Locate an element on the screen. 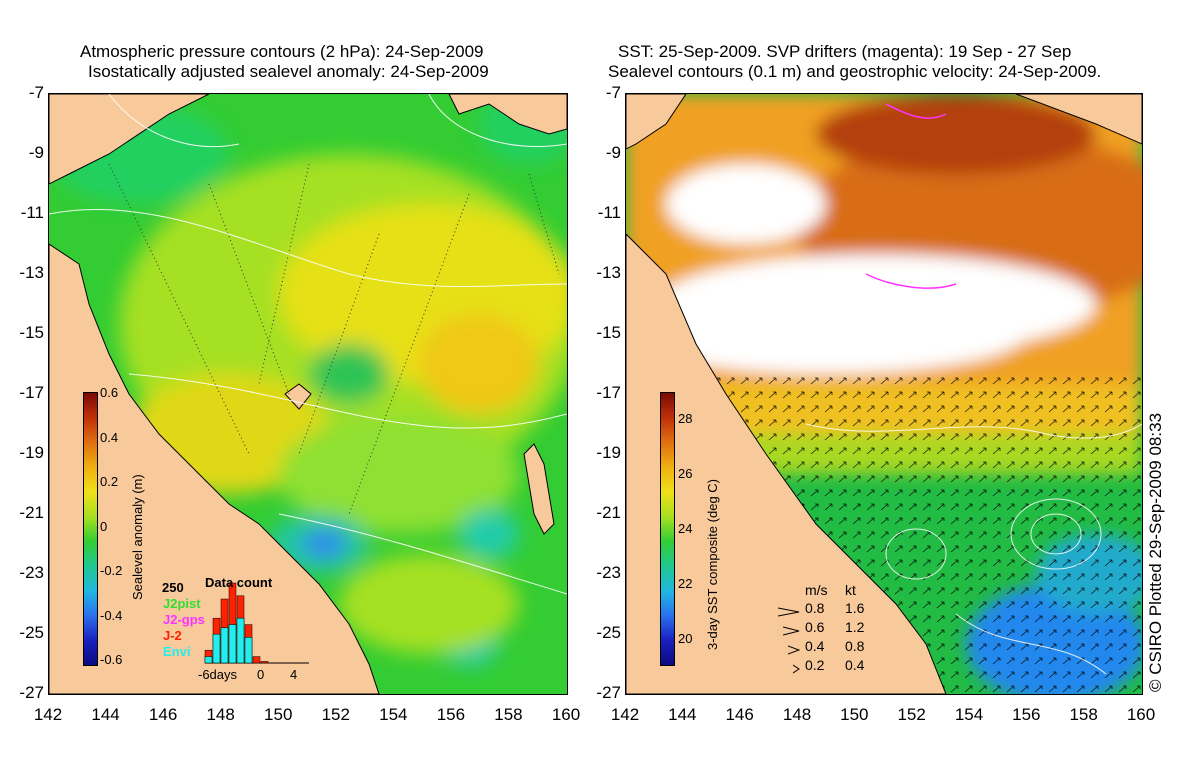 This screenshot has width=1200, height=780. data-count-title: Data count is located at coordinates (239, 582).